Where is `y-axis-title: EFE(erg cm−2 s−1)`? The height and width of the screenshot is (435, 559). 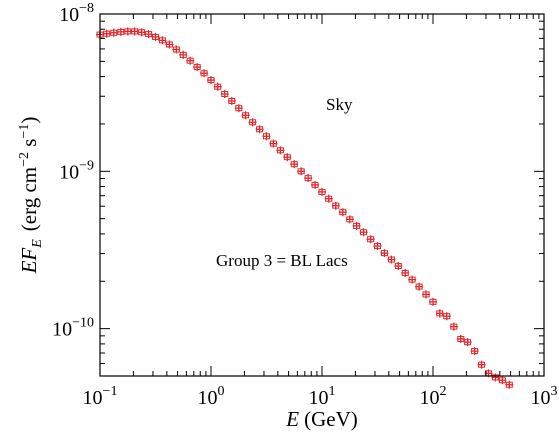 y-axis-title: EFE(erg cm−2 s−1) is located at coordinates (31, 196).